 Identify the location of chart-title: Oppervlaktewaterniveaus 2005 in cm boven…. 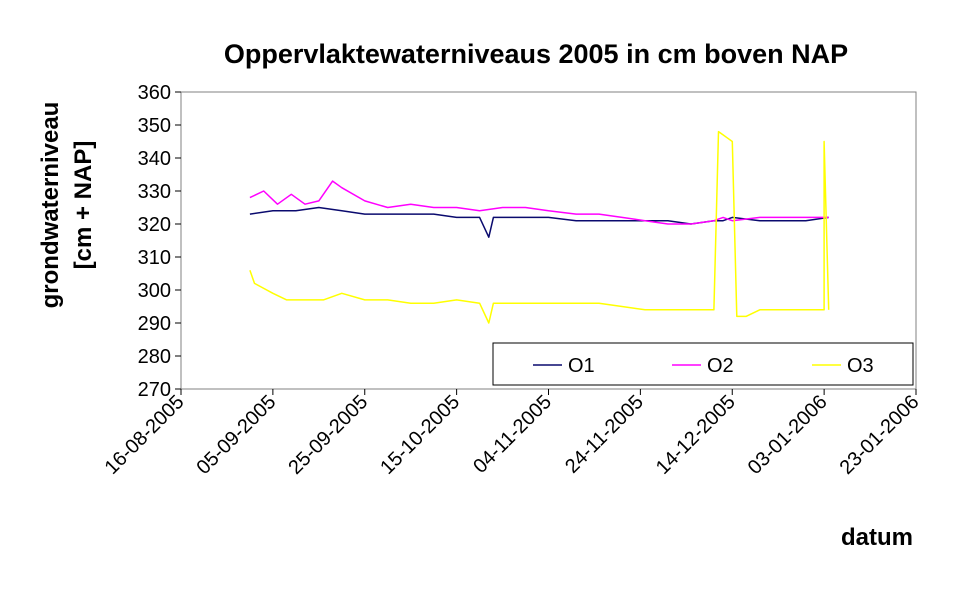
(536, 54).